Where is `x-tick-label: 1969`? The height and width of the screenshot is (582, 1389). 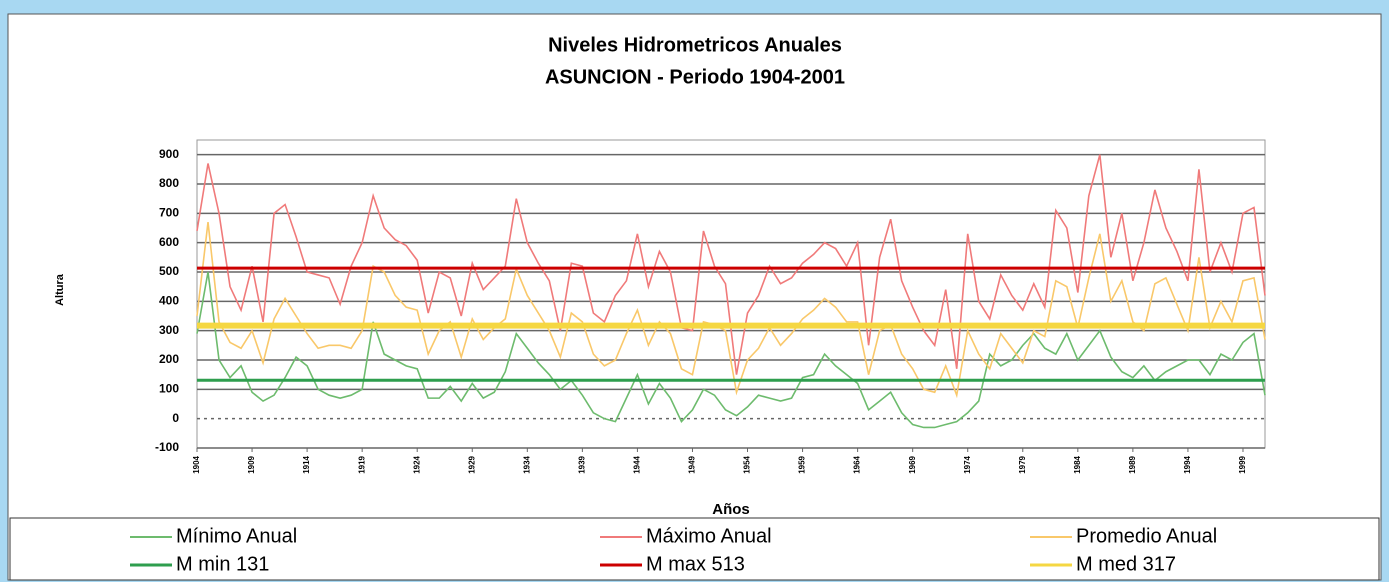
x-tick-label: 1969 is located at coordinates (912, 464).